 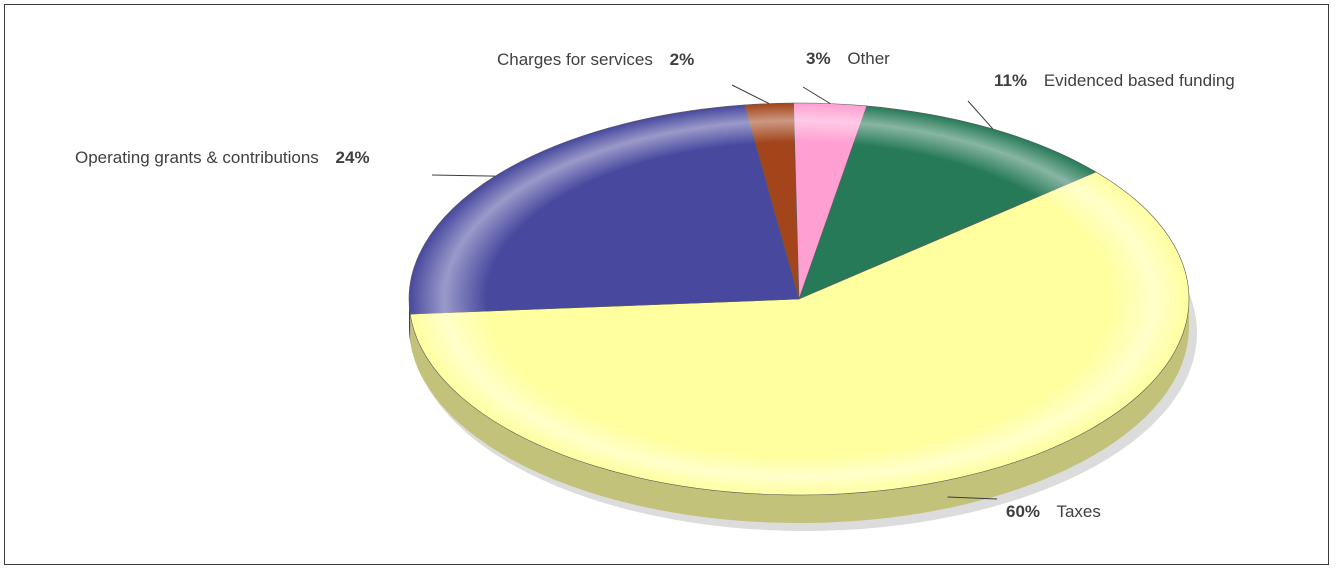 I want to click on leader-evidenced-based-funding, so click(x=980, y=115).